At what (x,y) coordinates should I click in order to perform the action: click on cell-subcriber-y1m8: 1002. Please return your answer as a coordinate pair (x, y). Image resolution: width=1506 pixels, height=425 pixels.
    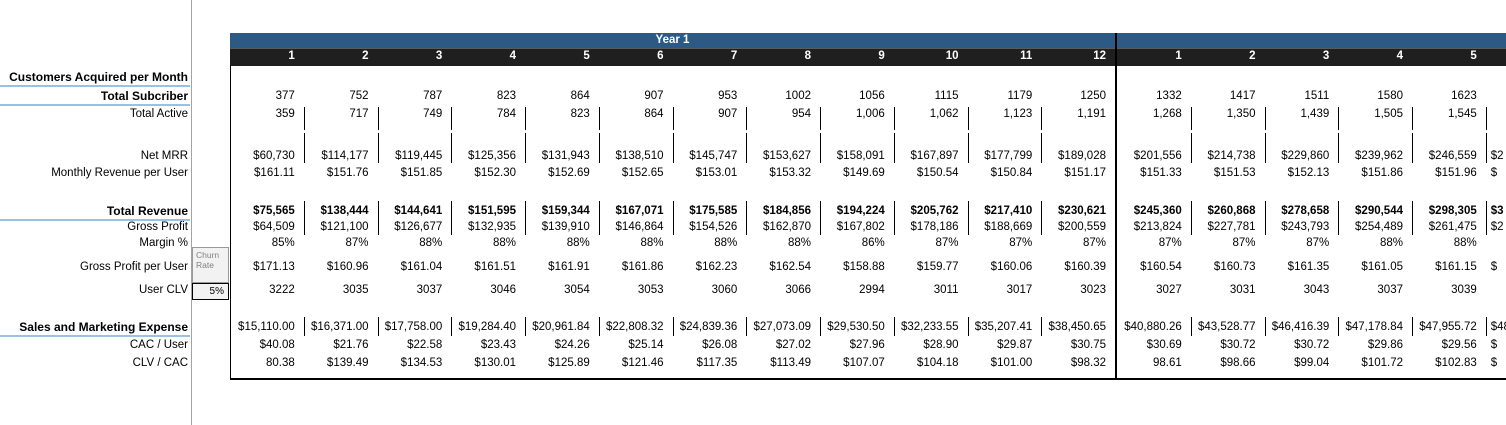
    Looking at the image, I should click on (798, 96).